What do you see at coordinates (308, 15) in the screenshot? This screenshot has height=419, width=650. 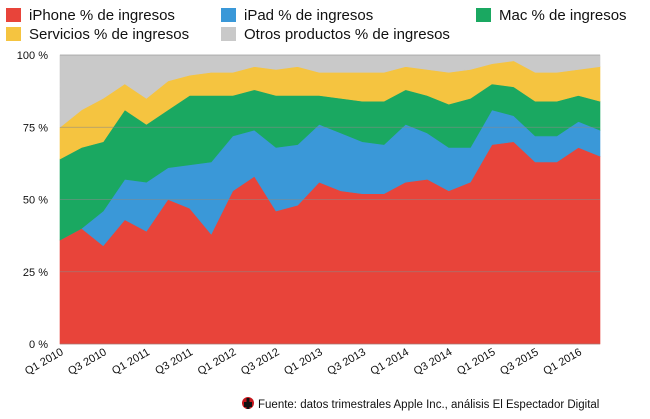 I see `legend-ipad-pct-de-ingresos-label: iPad % de ingresos` at bounding box center [308, 15].